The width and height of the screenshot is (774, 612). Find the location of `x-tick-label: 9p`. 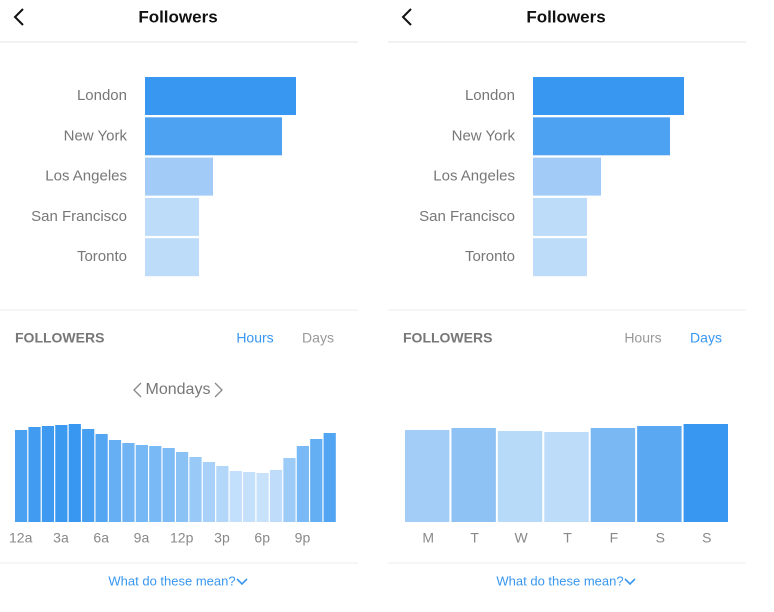

x-tick-label: 9p is located at coordinates (303, 538).